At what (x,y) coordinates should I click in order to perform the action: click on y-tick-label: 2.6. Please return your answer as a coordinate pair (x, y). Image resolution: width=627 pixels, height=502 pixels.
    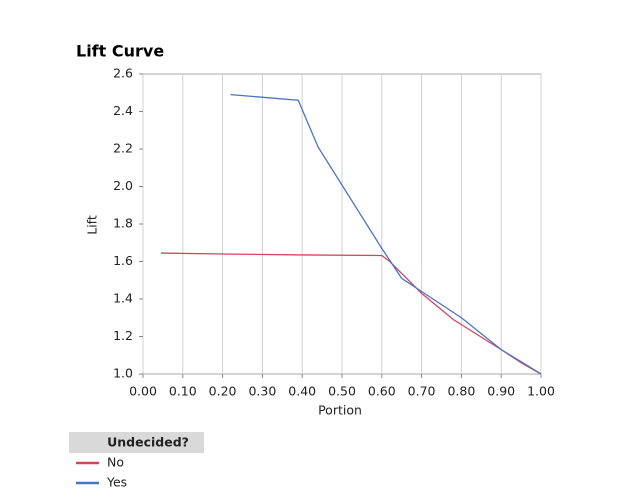
    Looking at the image, I should click on (123, 73).